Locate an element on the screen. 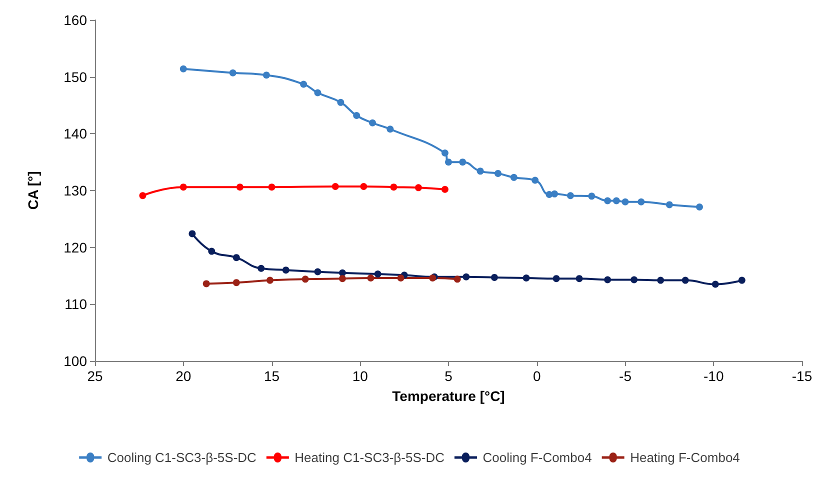 The image size is (819, 477). x-tick-label: -15 is located at coordinates (802, 376).